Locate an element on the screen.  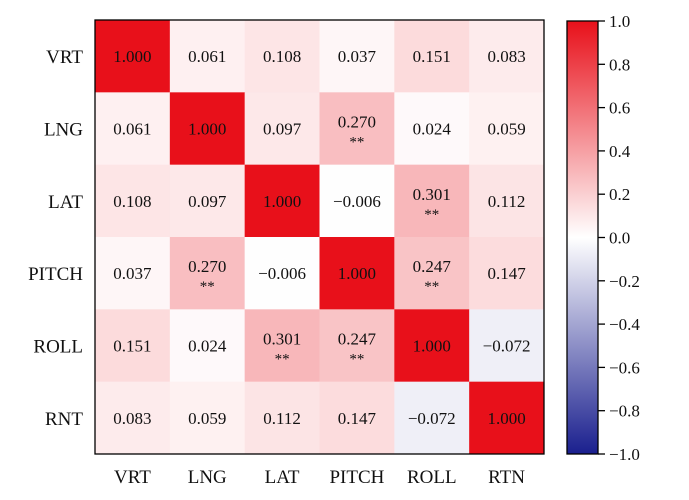
row-label: VRT is located at coordinates (64, 57).